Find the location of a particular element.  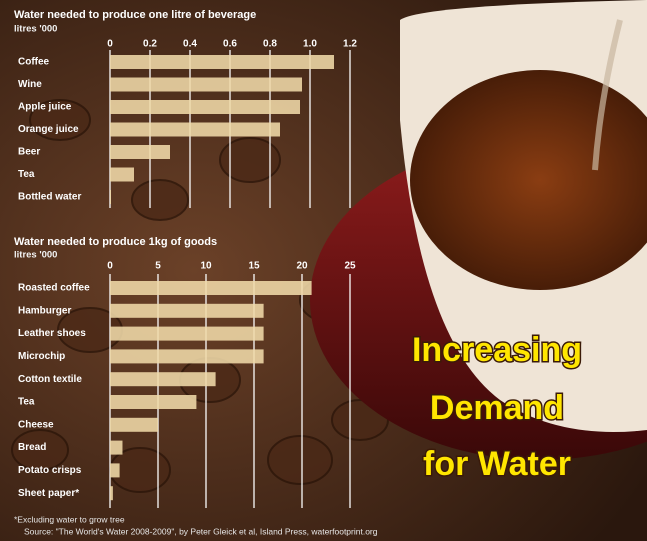

x-tick-label: 10 is located at coordinates (206, 266).